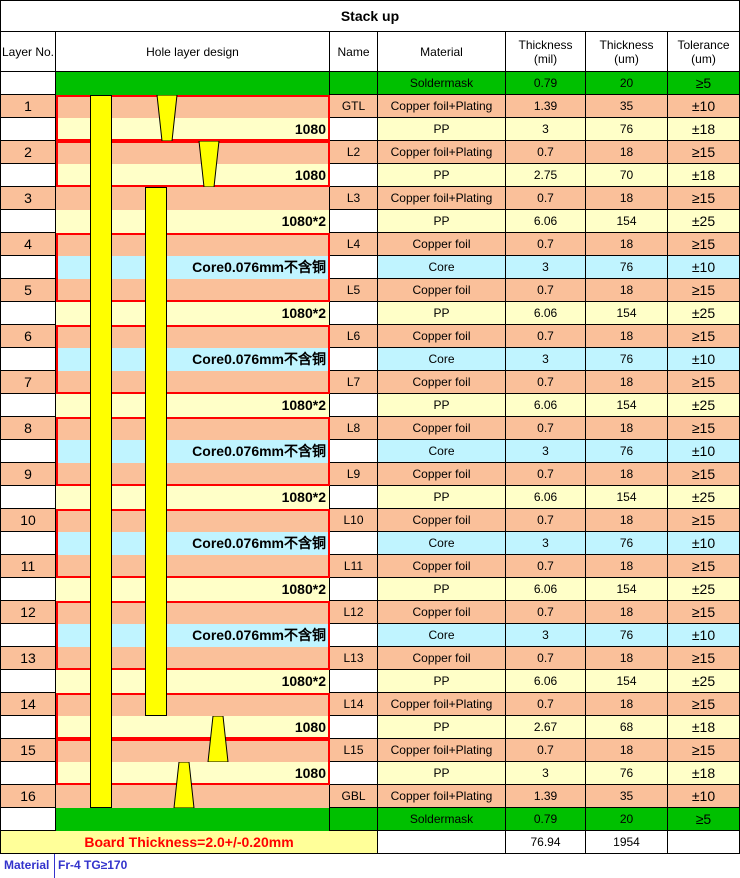 This screenshot has width=740, height=878. I want to click on thickness-mil-cell: 2.75, so click(546, 175).